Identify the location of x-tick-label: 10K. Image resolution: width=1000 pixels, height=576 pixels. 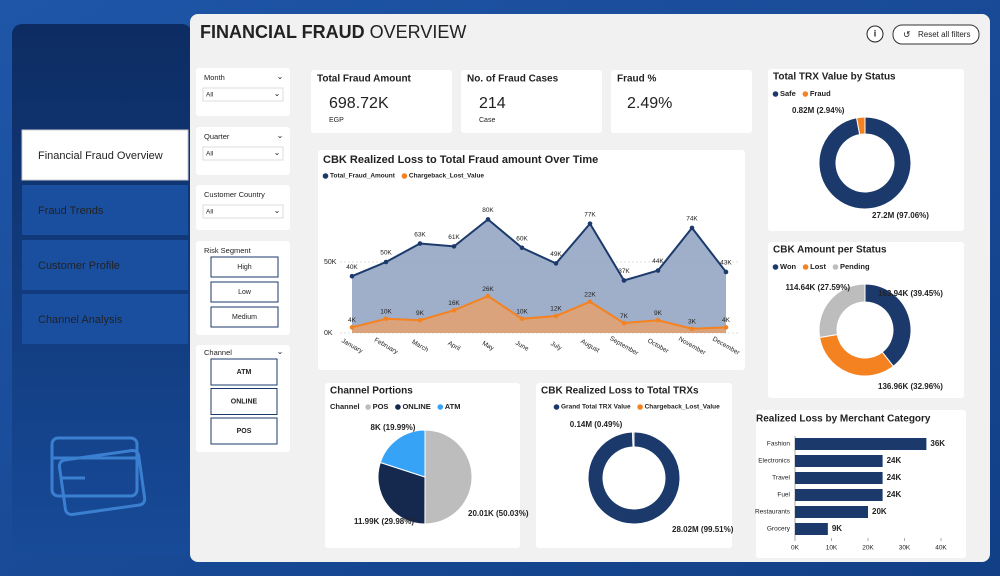
(832, 548).